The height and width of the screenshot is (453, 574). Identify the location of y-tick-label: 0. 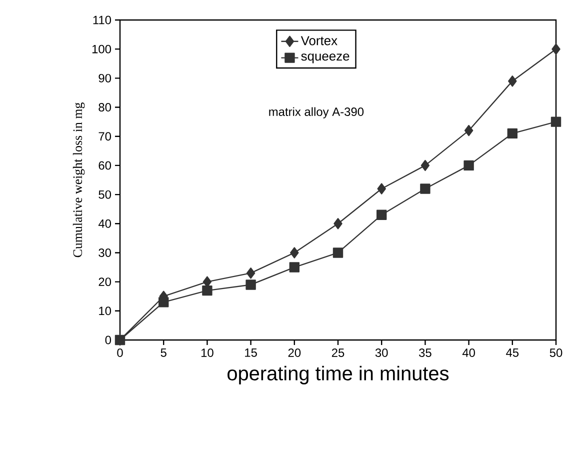
(108, 340).